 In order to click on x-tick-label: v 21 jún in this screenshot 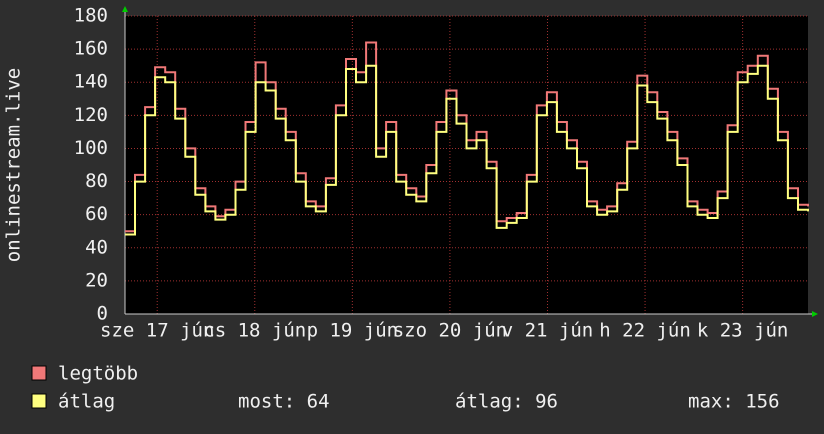, I will do `click(548, 331)`.